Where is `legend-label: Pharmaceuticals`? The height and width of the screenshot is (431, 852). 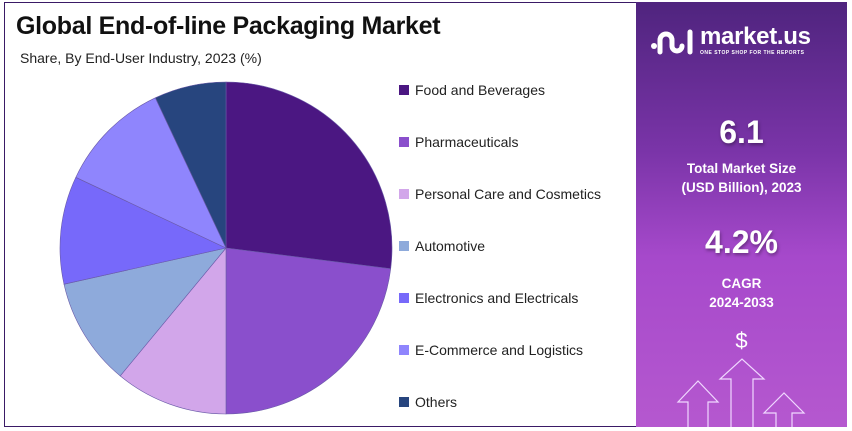
legend-label: Pharmaceuticals is located at coordinates (467, 142).